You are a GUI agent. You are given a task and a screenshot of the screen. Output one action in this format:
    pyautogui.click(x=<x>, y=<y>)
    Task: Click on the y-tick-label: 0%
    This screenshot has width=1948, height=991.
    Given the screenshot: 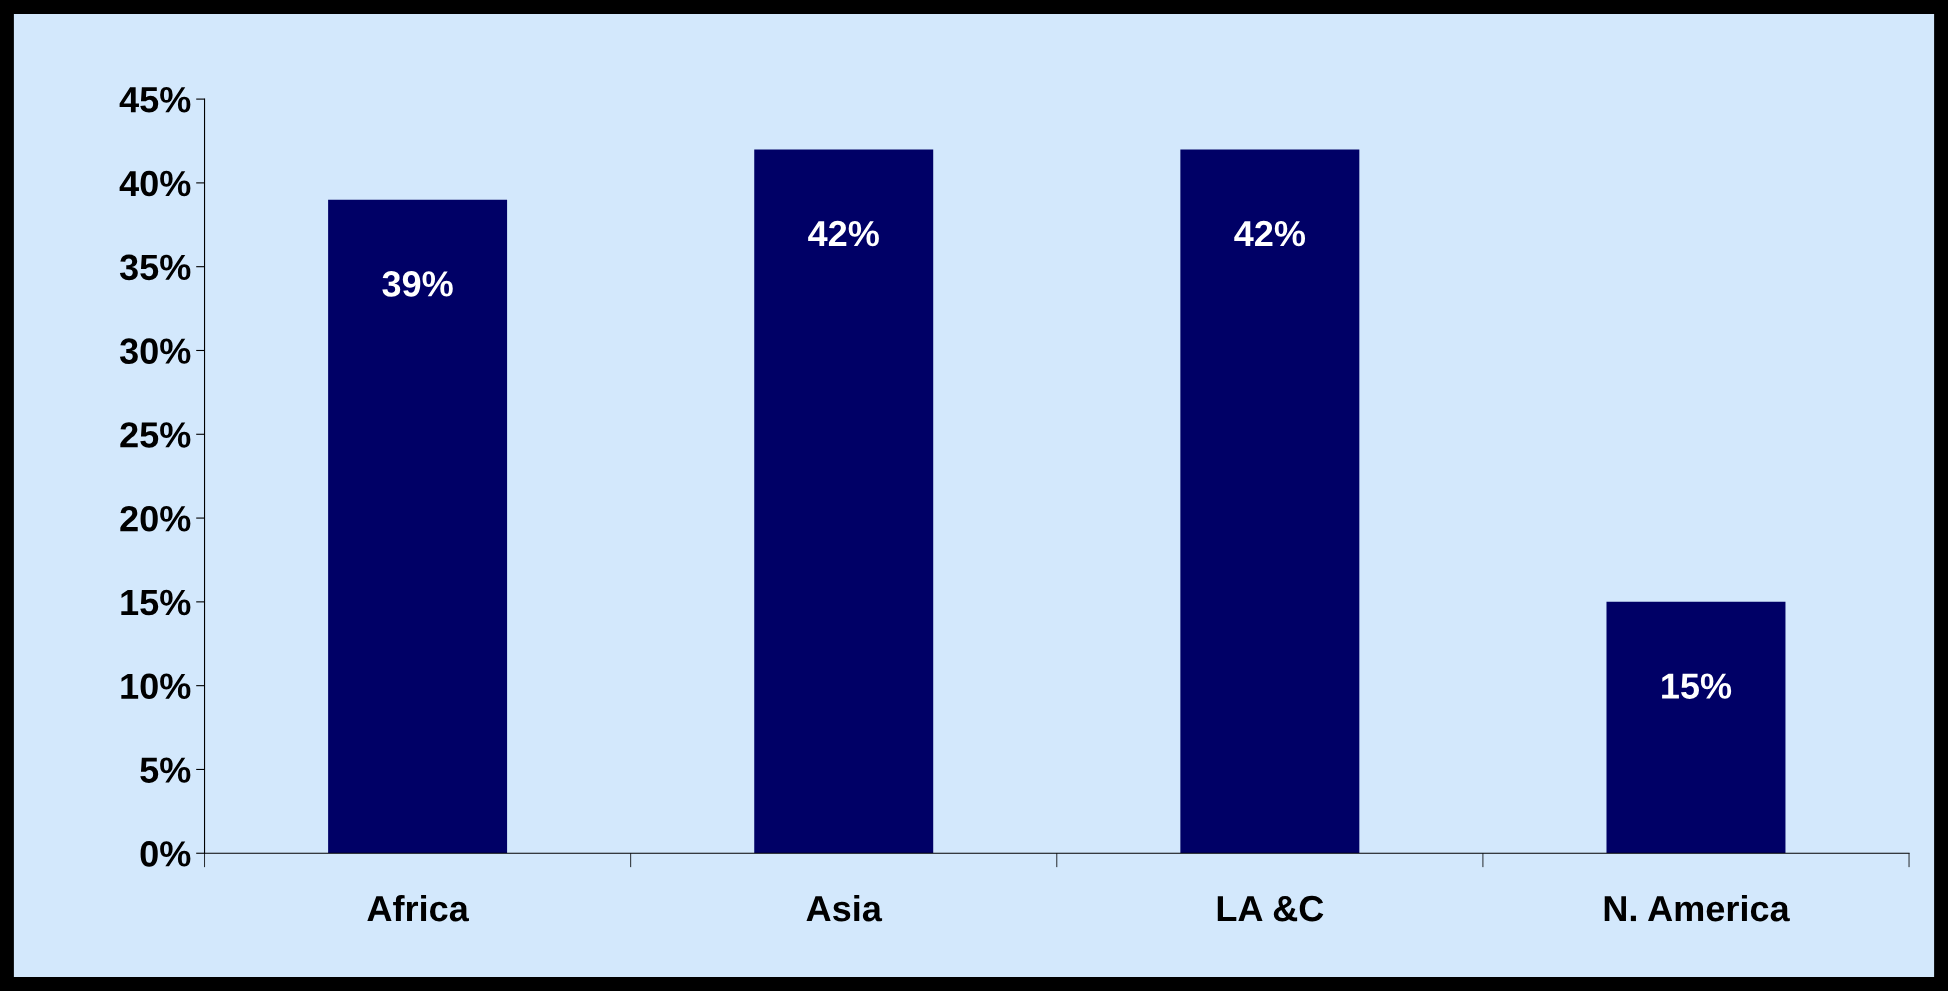 What is the action you would take?
    pyautogui.click(x=165, y=854)
    